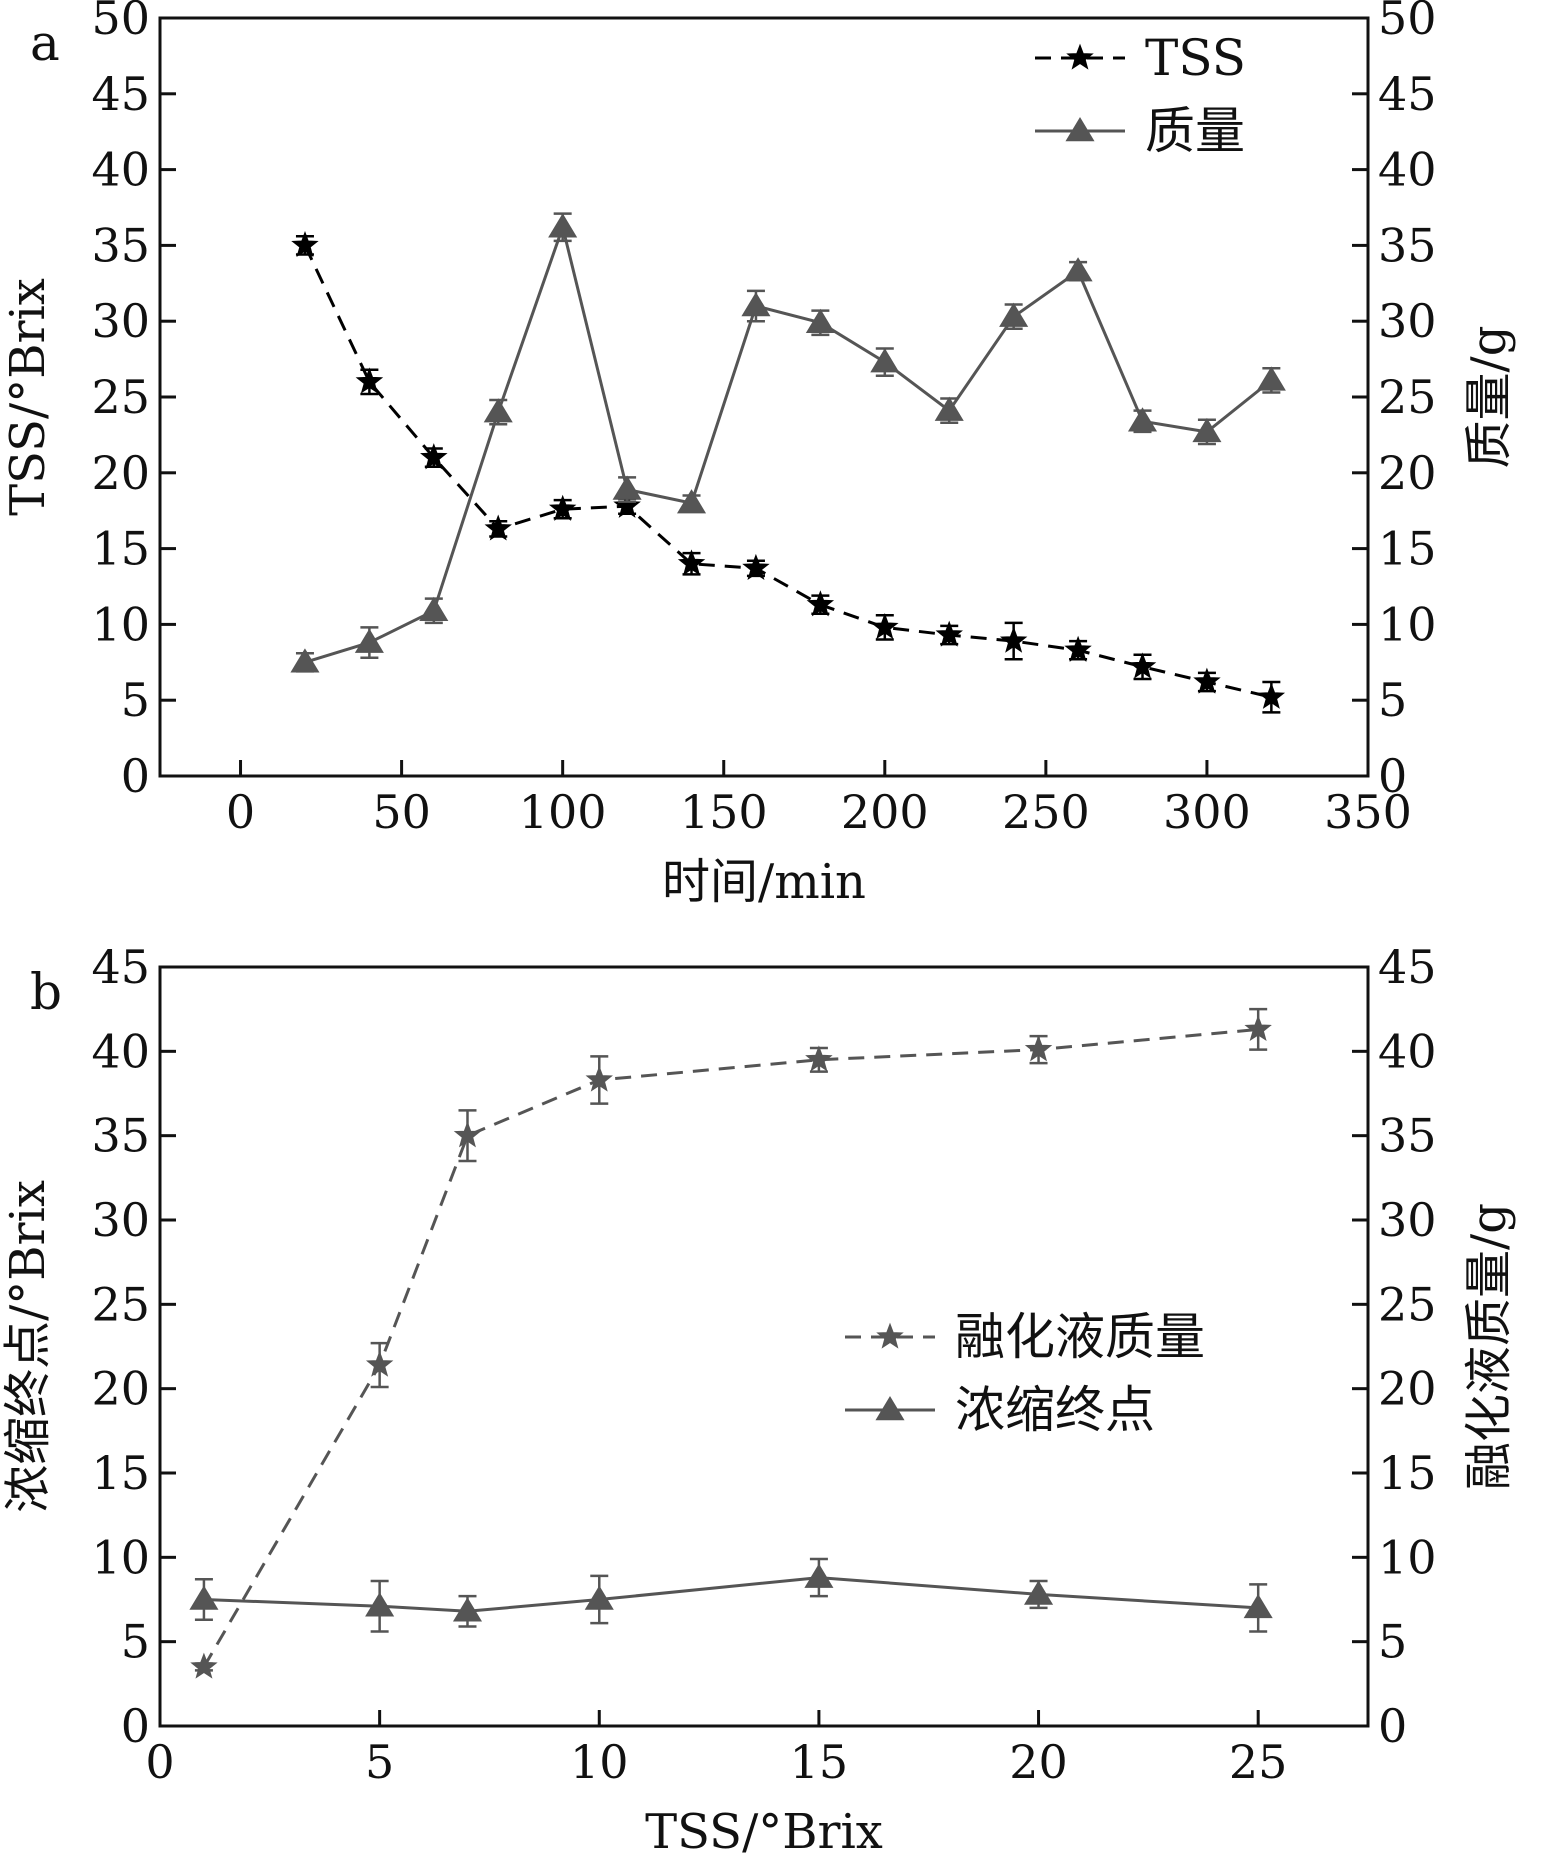 The image size is (1543, 1867). I want to click on y-axis-title-right: 质量/g, so click(1489, 397).